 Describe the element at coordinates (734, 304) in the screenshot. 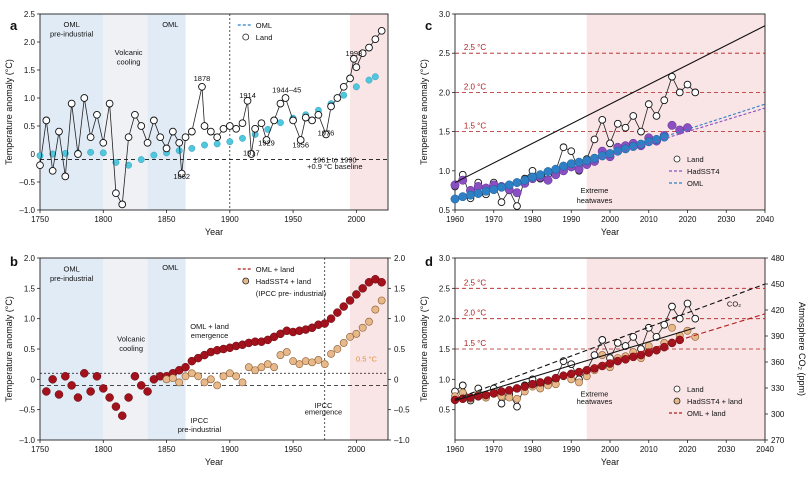

I see `annotation: CO₂` at that location.